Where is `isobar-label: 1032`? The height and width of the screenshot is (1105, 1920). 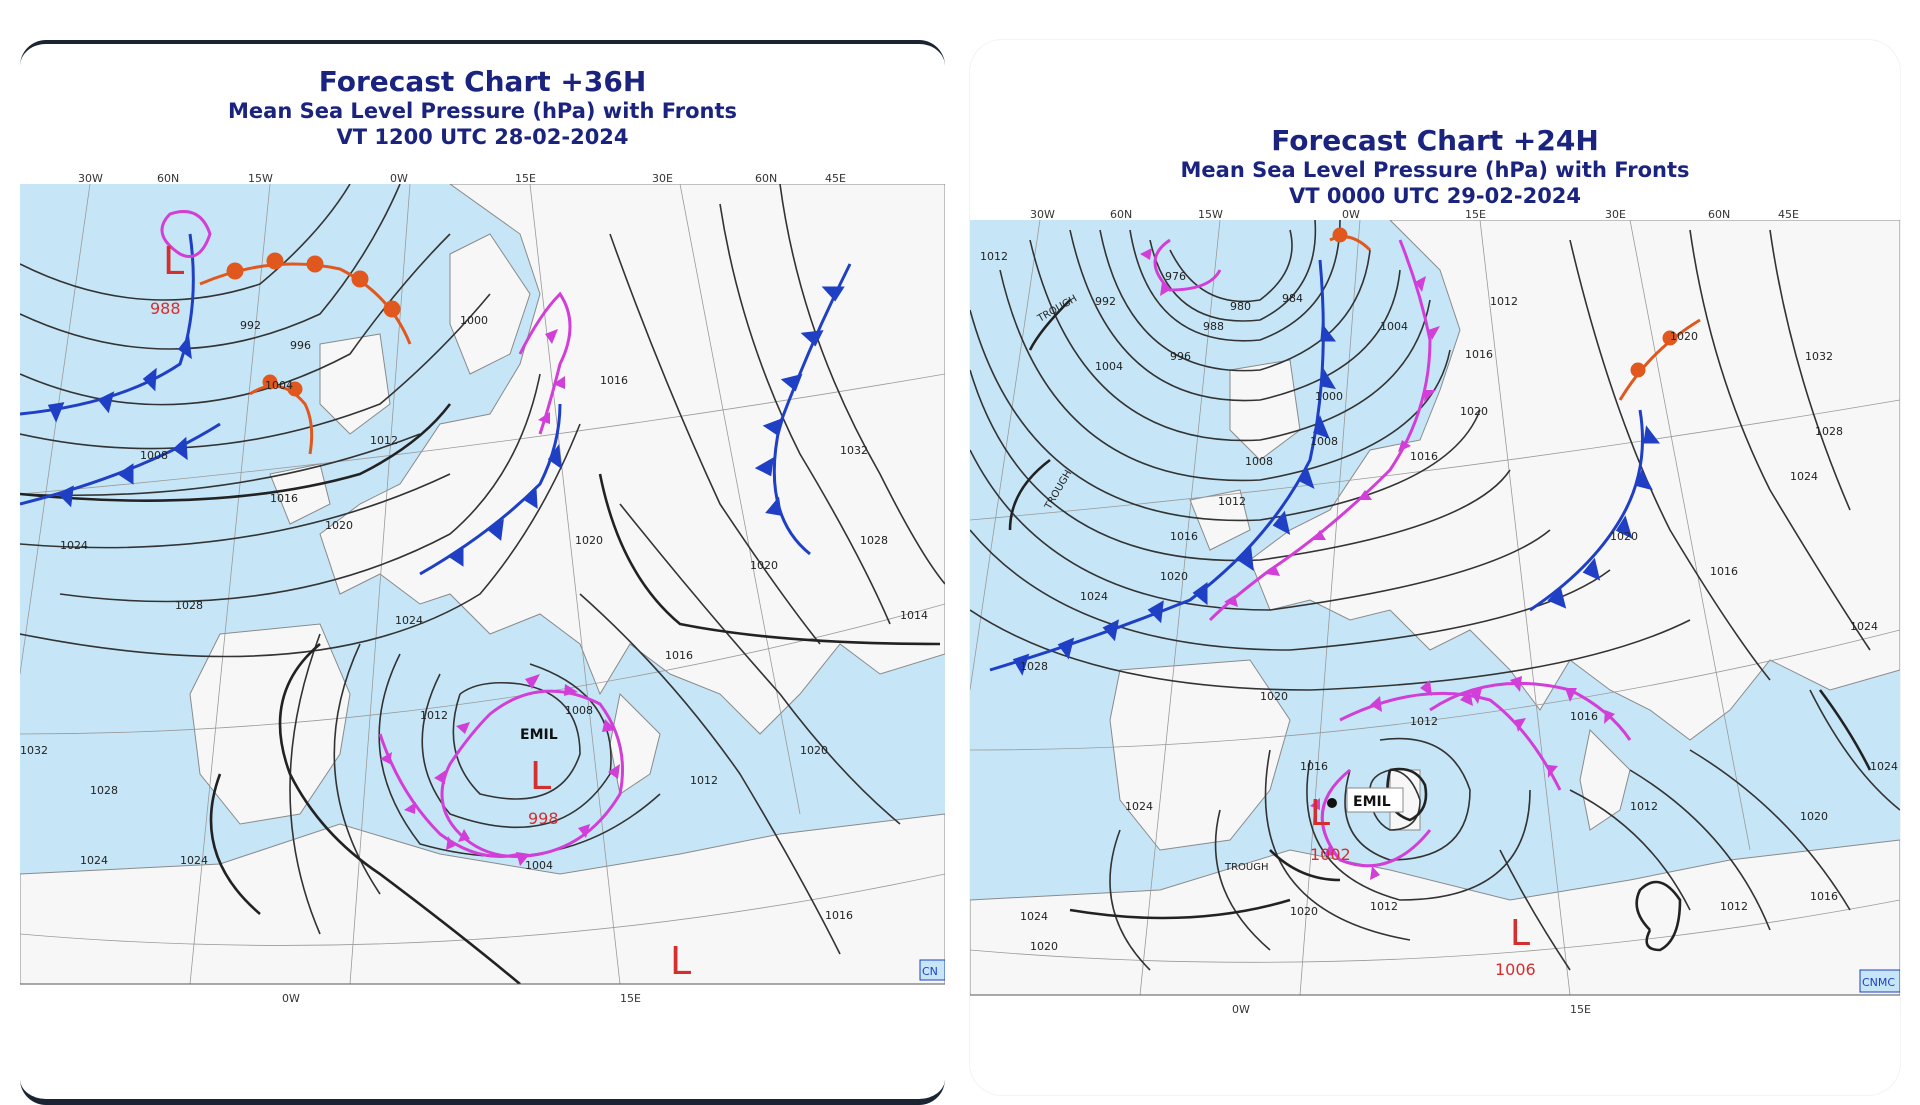 isobar-label: 1032 is located at coordinates (34, 750).